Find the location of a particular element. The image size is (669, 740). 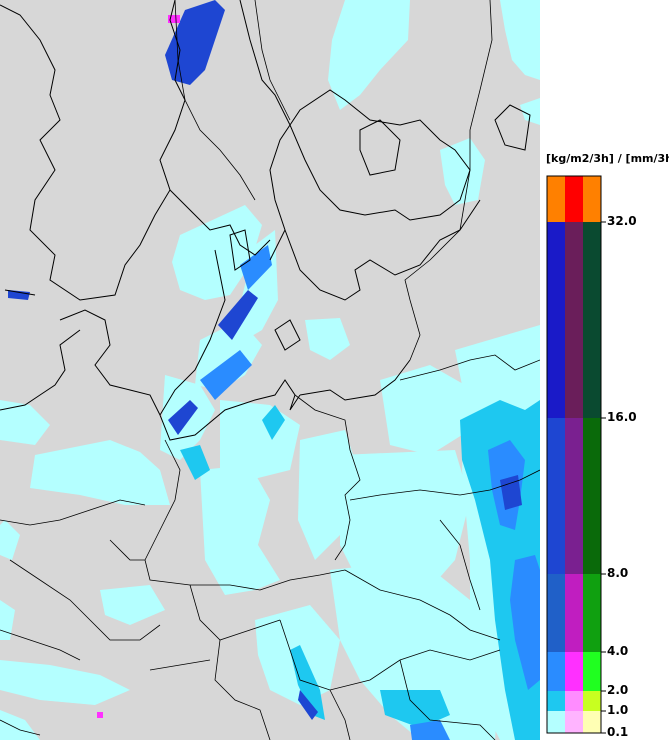

legend-swatch-0.1-col2 is located at coordinates (574, 722).